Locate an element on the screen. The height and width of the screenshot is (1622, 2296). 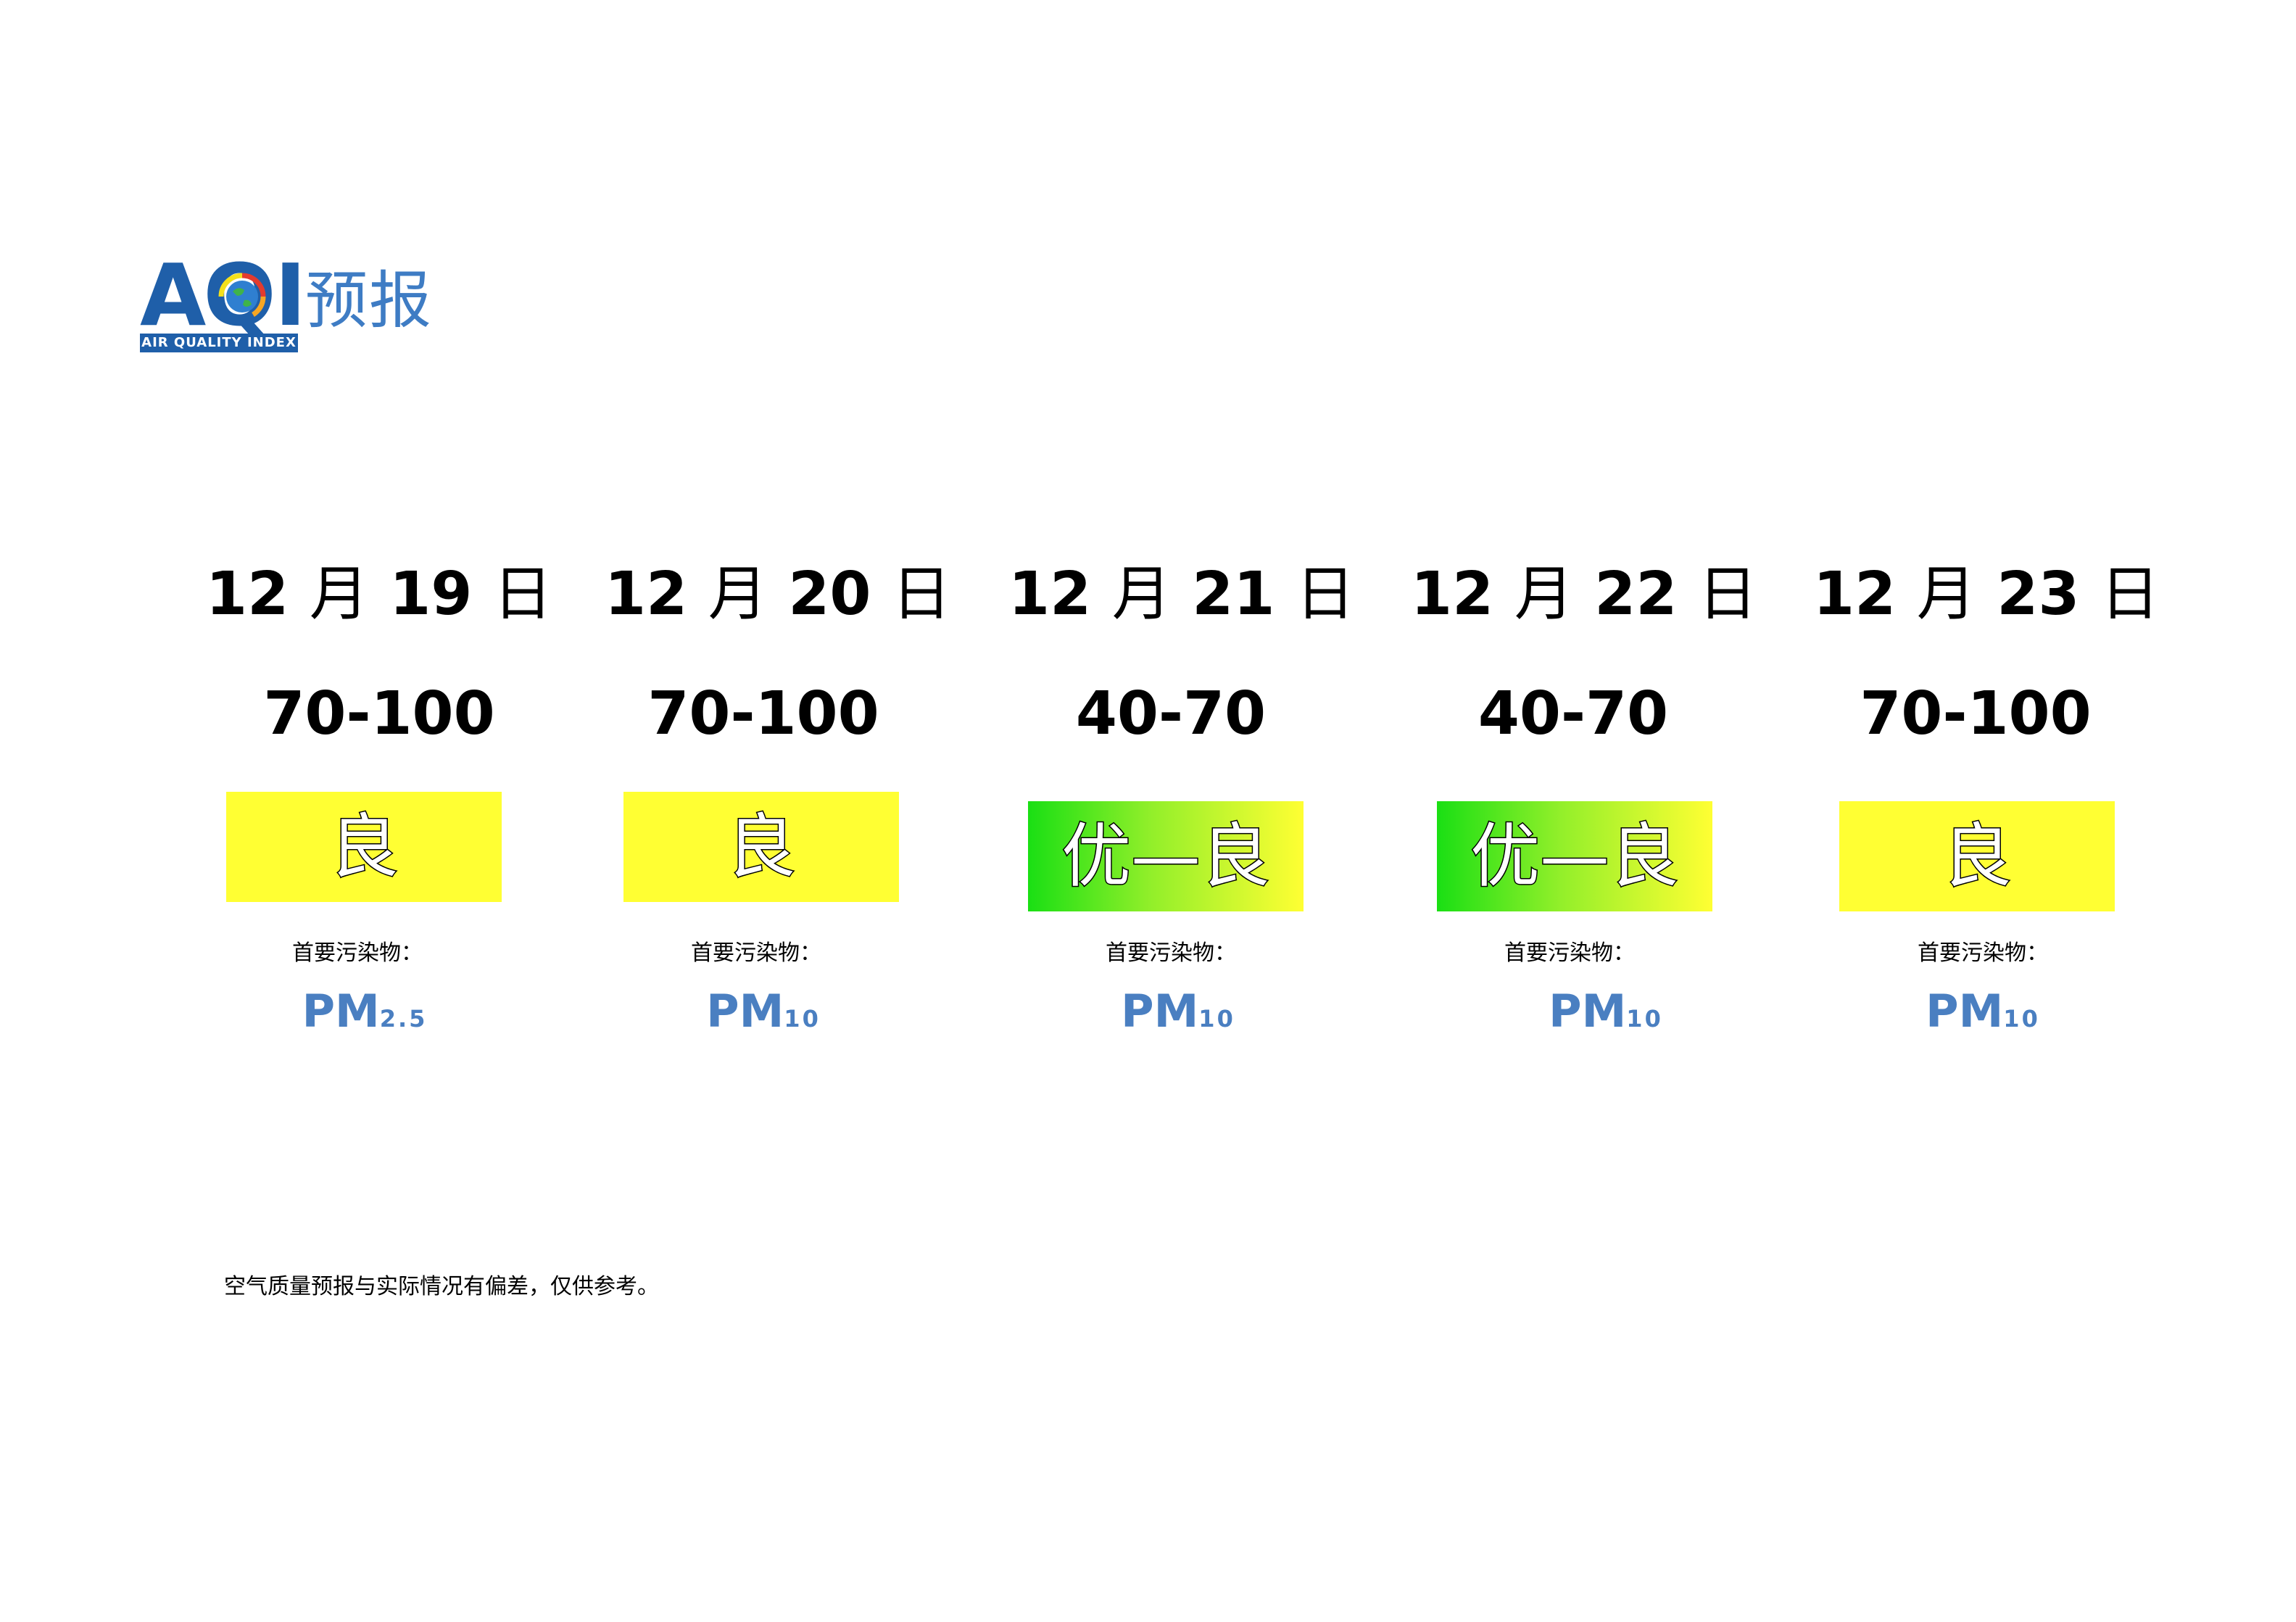
aqi-logo: A Q I AIR QUALITY INDEX 预报 is located at coordinates (292, 301).